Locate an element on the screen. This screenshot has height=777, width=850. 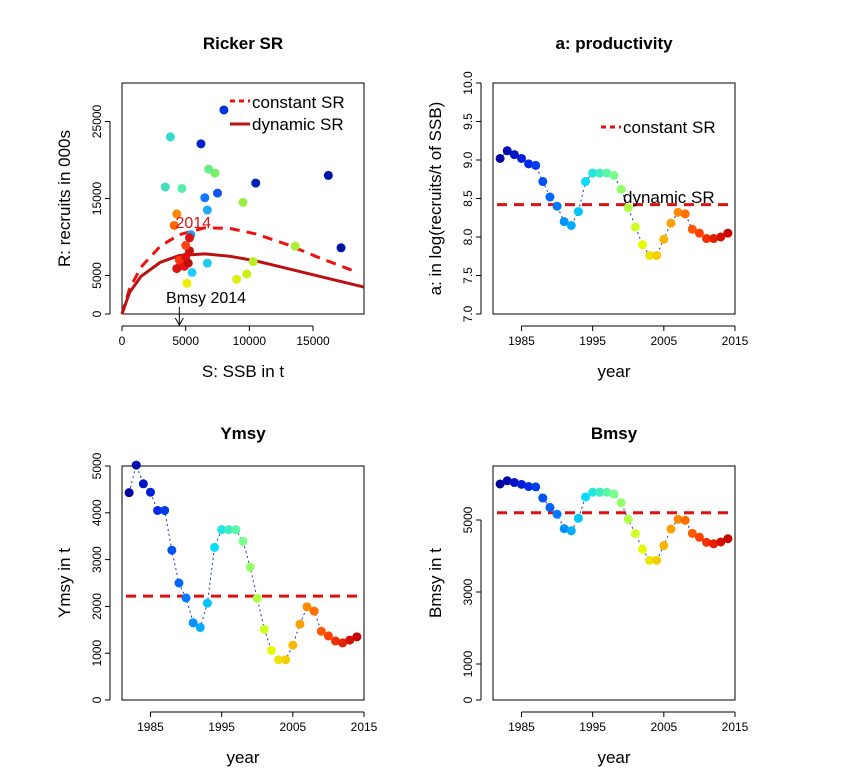
ricker-y-tick-label: 25000 is located at coordinates (97, 121).